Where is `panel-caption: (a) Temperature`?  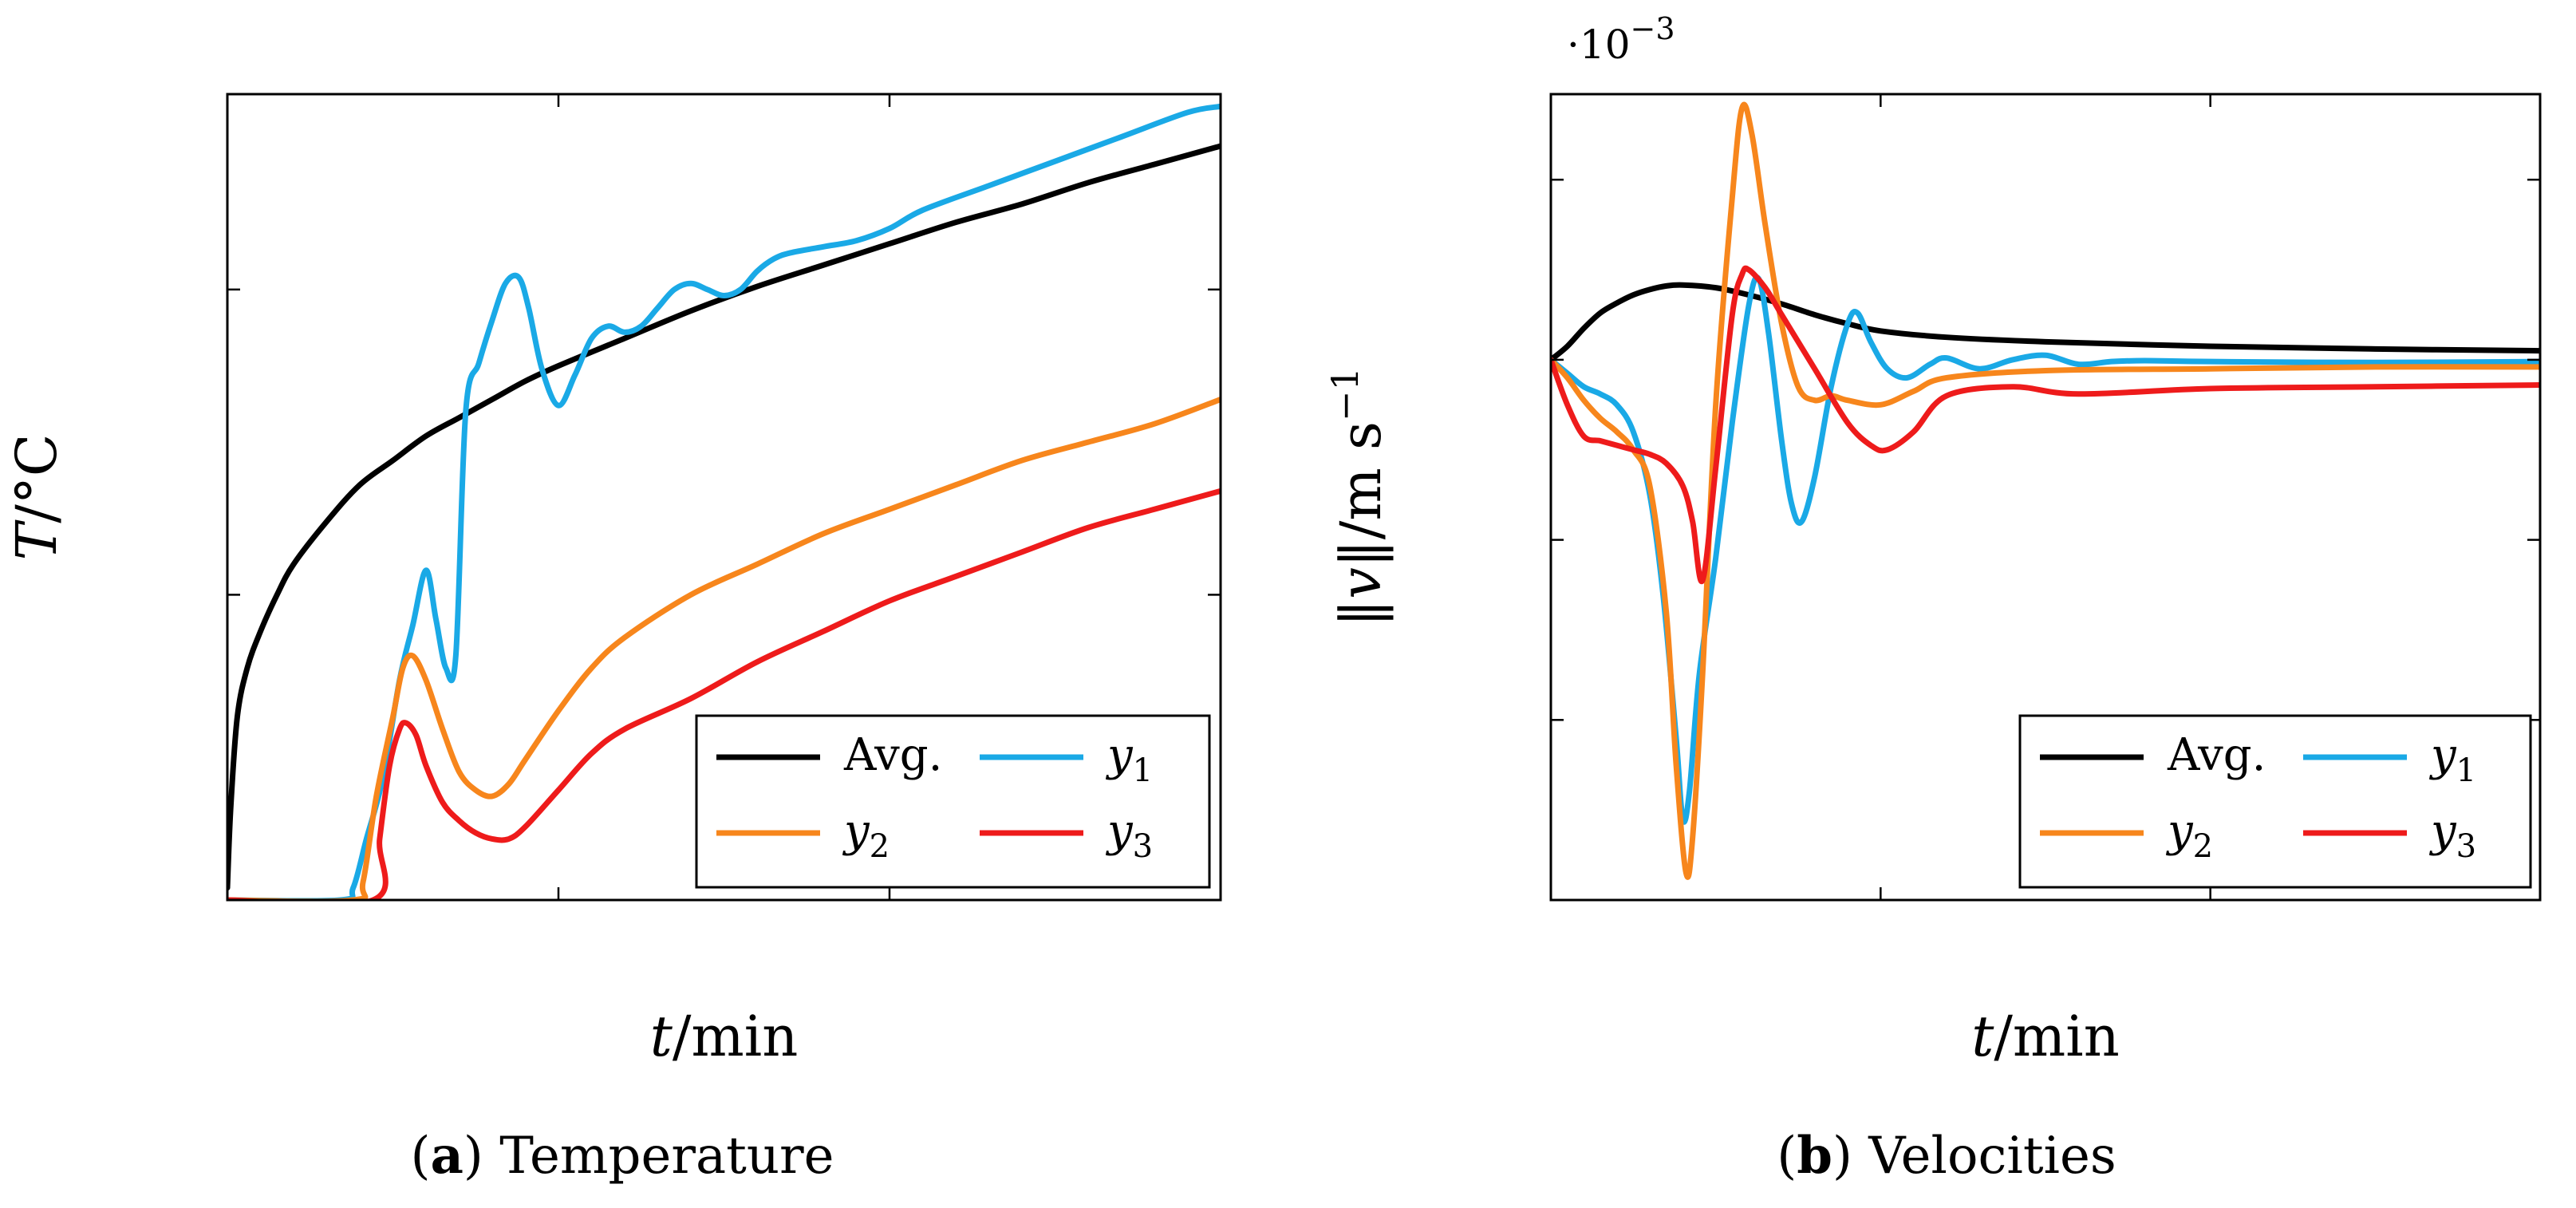 panel-caption: (a) Temperature is located at coordinates (622, 1156).